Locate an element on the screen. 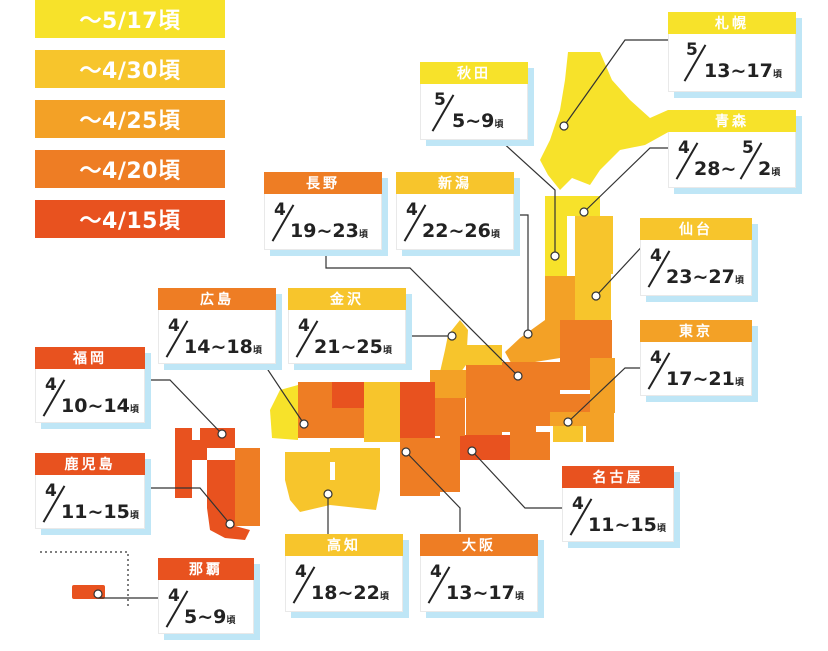 The width and height of the screenshot is (828, 651). region-hokkaido is located at coordinates (606, 121).